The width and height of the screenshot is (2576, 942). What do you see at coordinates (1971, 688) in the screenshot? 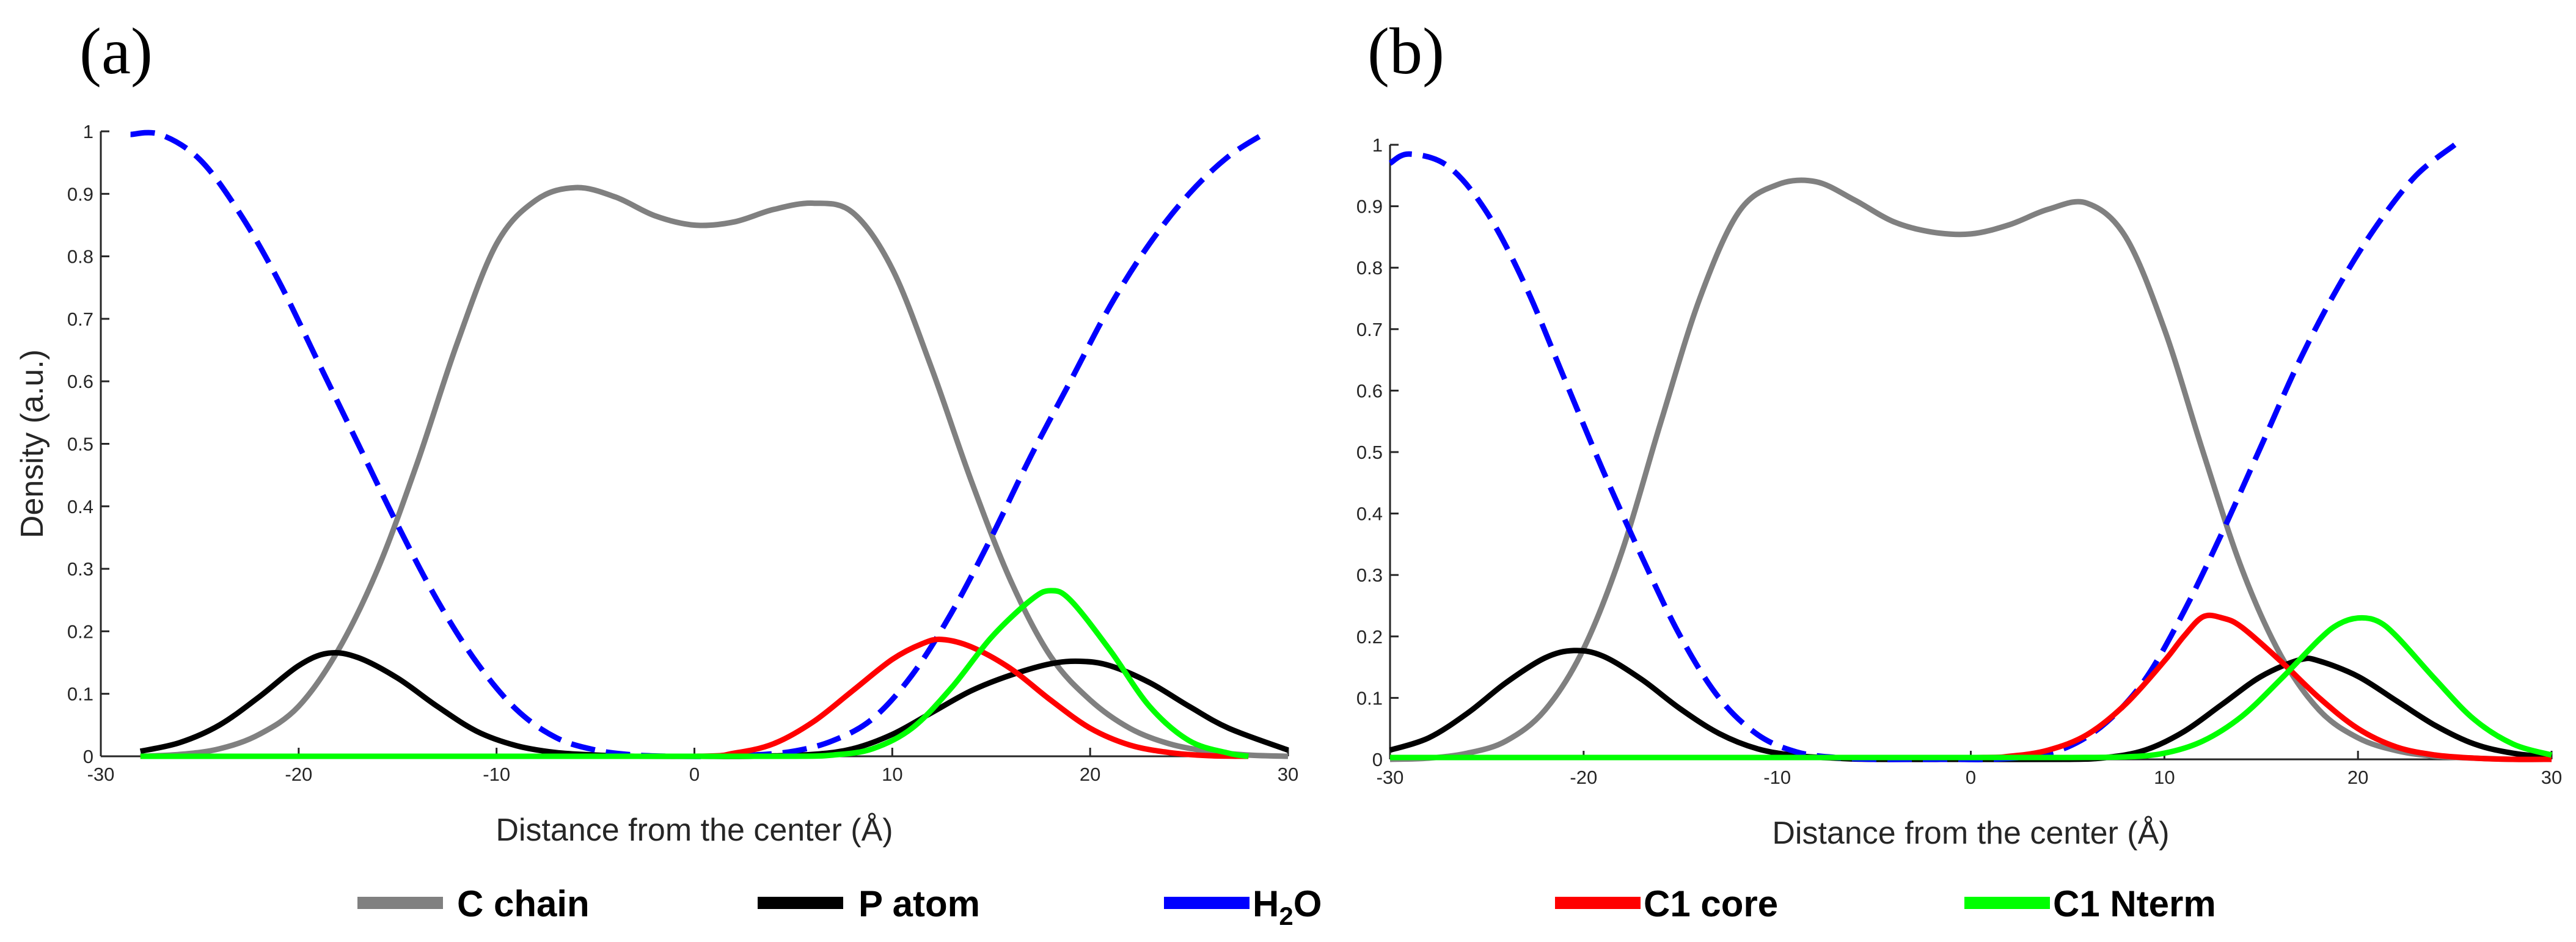
I see `series-line-c1-nterm-b` at bounding box center [1971, 688].